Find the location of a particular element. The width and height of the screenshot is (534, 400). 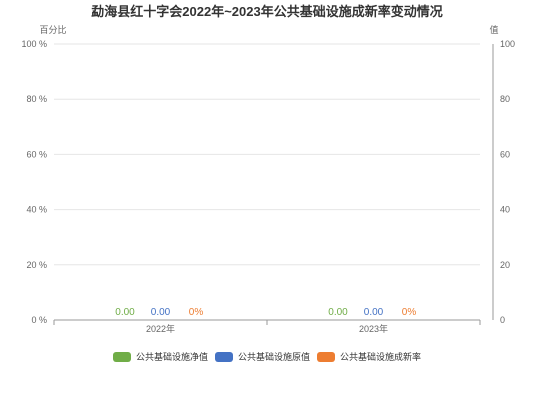

y-right-tick-label: 80 is located at coordinates (505, 99).